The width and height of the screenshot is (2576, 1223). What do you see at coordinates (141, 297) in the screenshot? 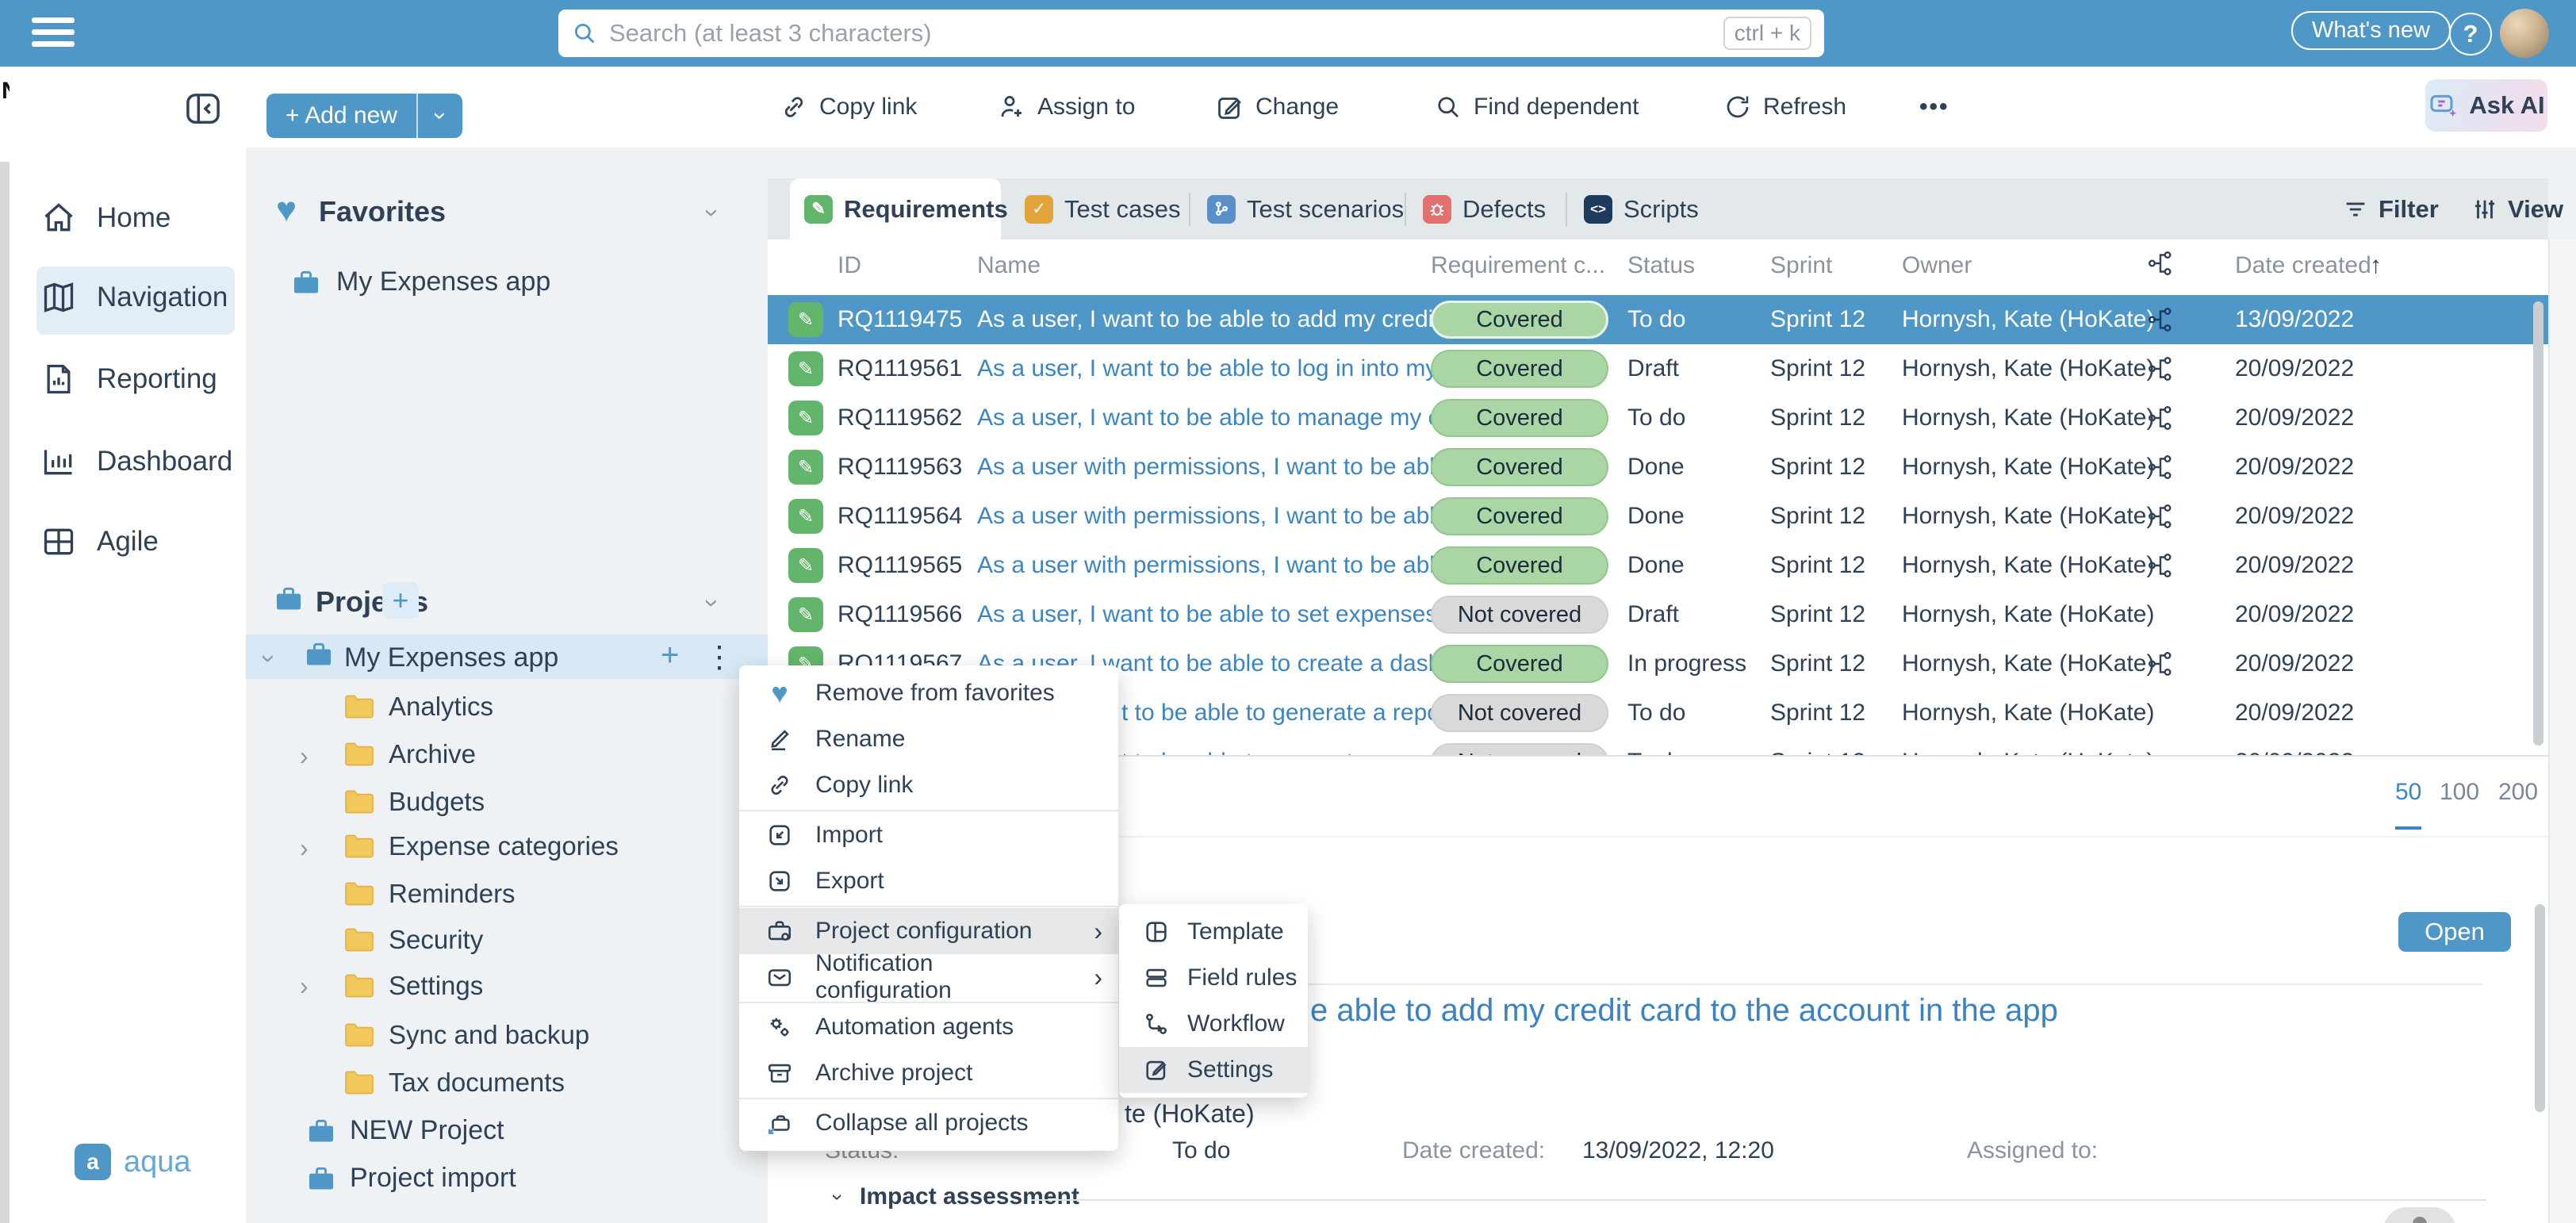
I see `sidebar-item-navigation: Navigation` at bounding box center [141, 297].